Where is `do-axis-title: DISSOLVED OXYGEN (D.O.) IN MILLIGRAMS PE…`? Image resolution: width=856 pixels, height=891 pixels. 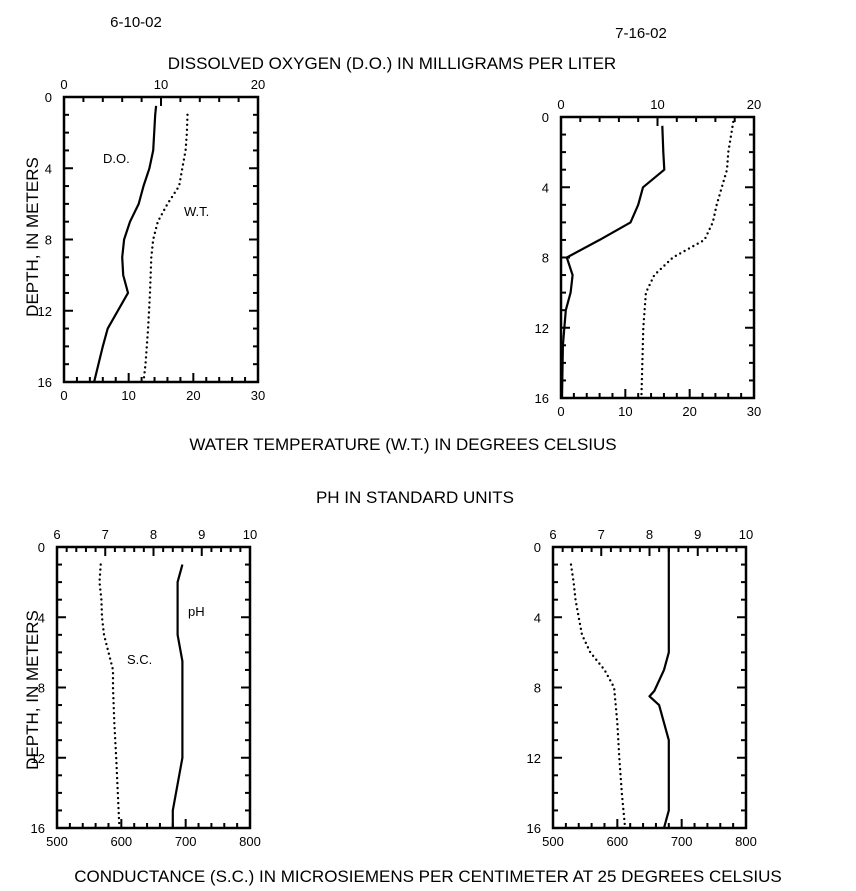
do-axis-title: DISSOLVED OXYGEN (D.O.) IN MILLIGRAMS PE… is located at coordinates (392, 63).